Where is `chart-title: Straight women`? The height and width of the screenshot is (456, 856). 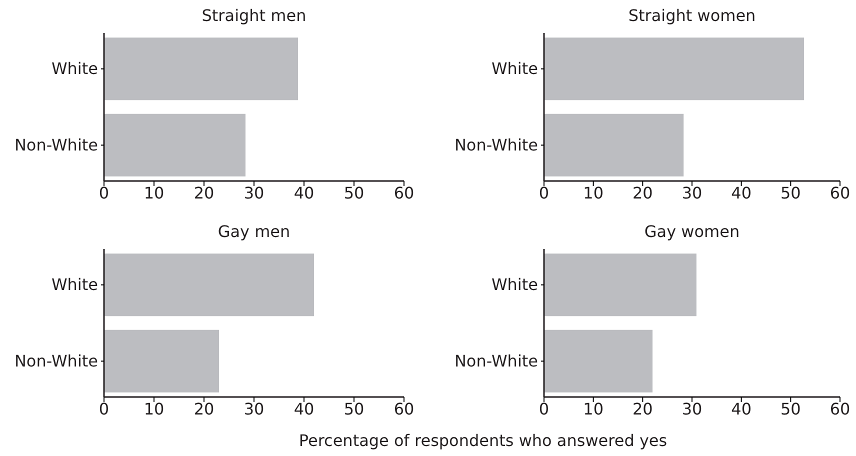
chart-title: Straight women is located at coordinates (692, 15).